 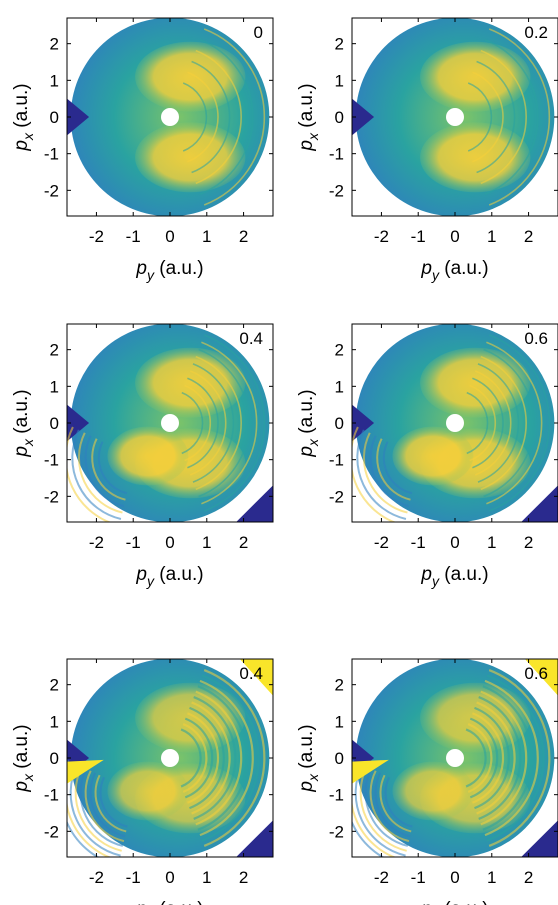 I want to click on panel-label: 0.2, so click(x=536, y=32).